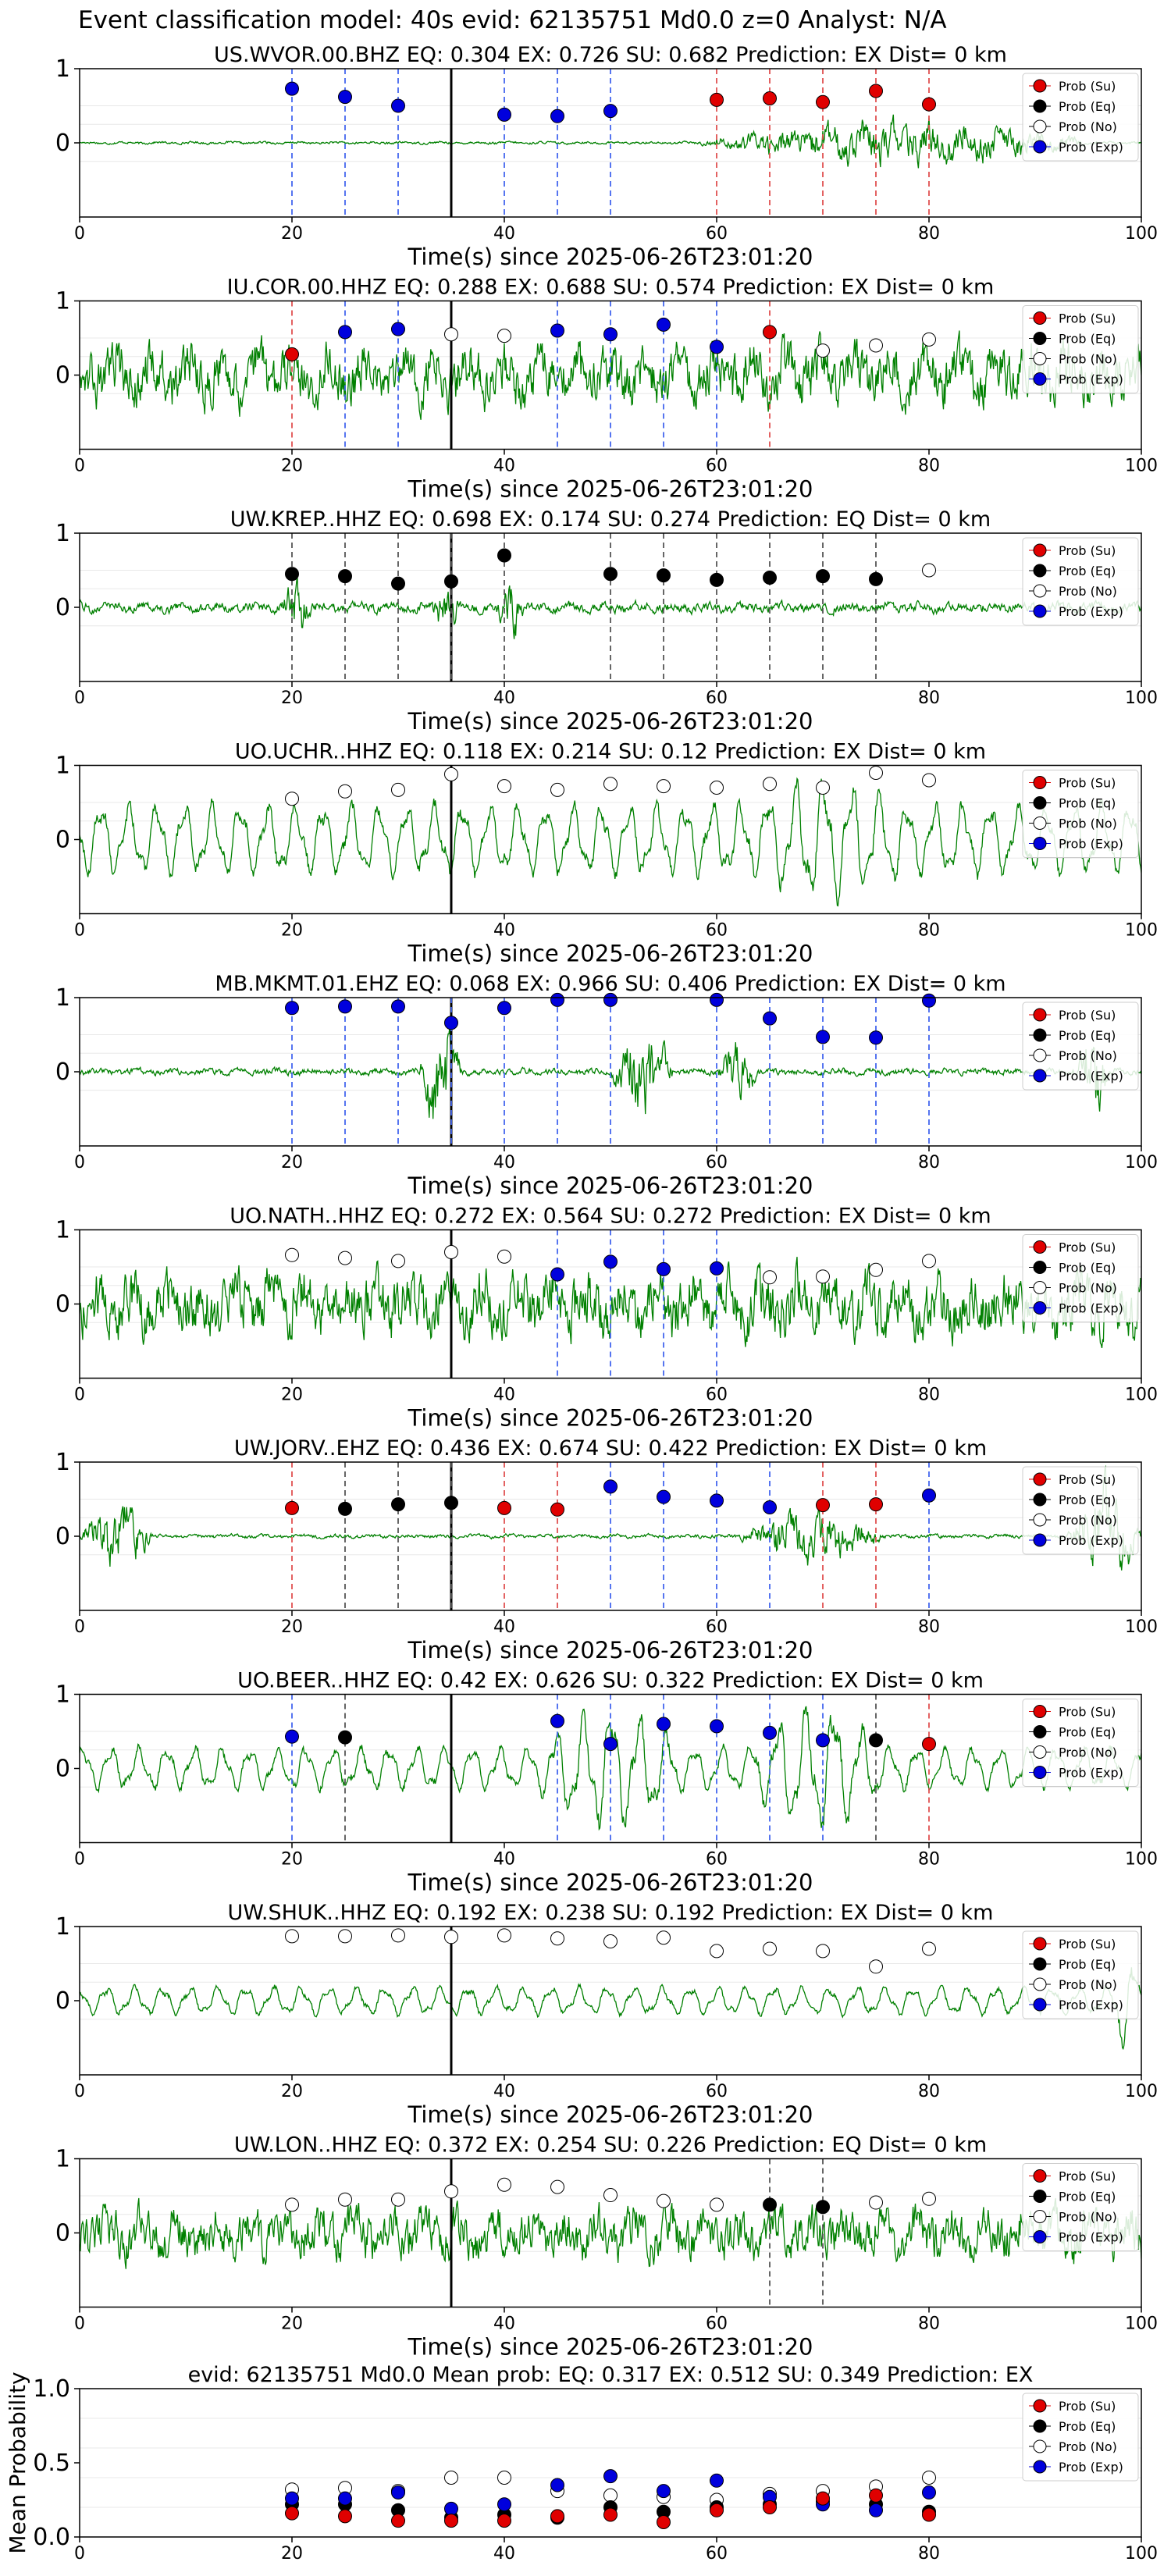  I want to click on legend-label-su: Prob (Su), so click(1087, 1944).